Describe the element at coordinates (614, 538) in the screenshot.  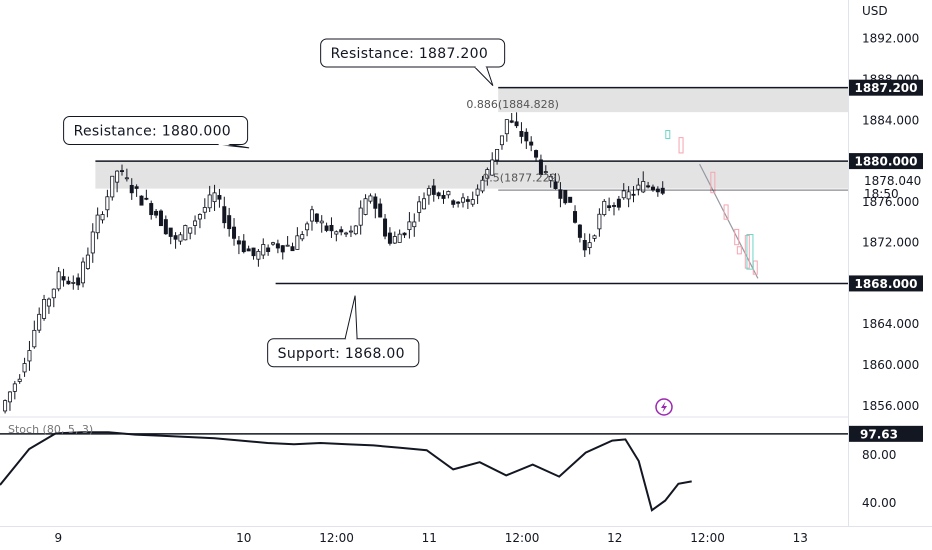
I see `x-tick-label: 12` at that location.